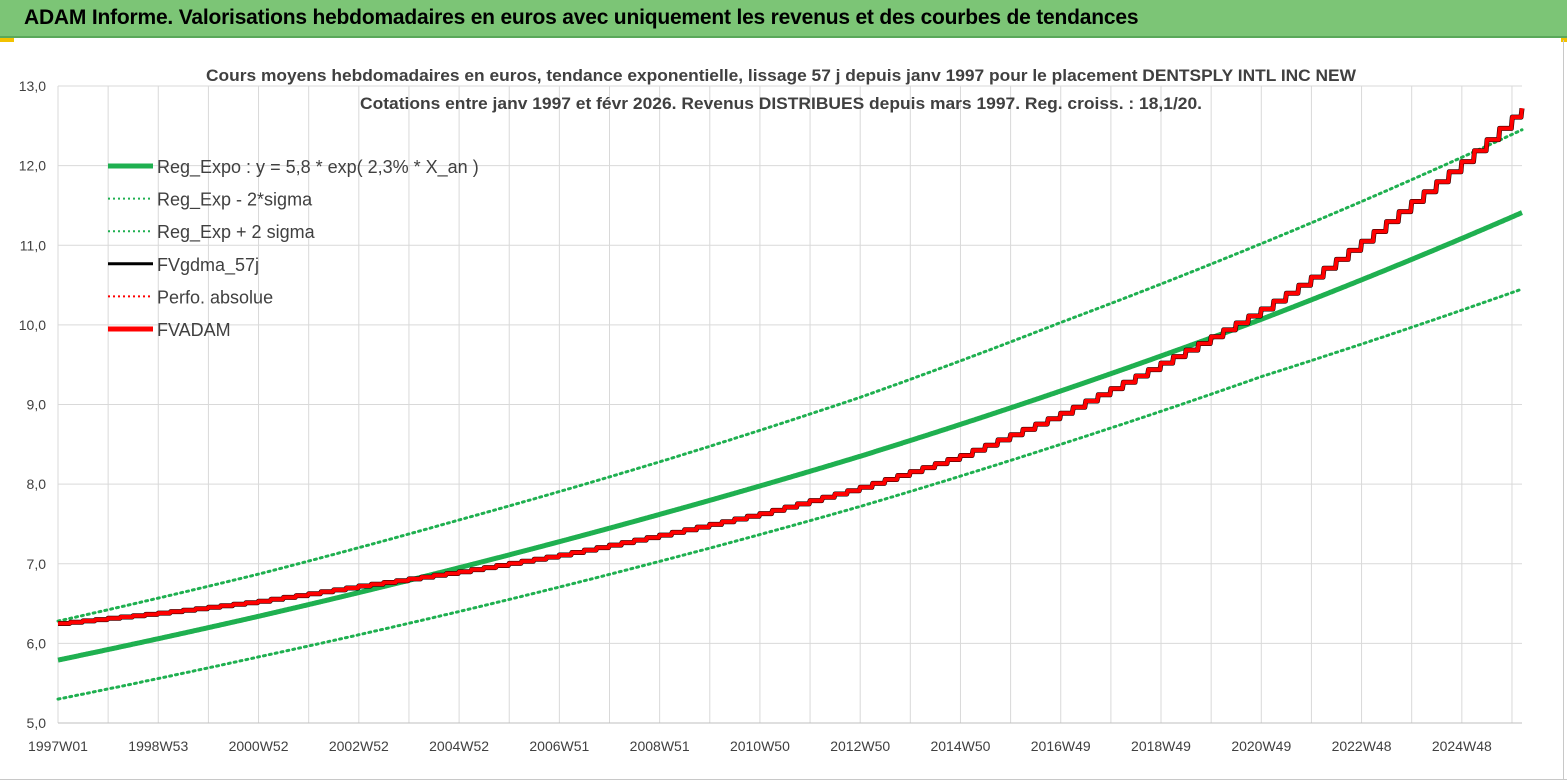 The height and width of the screenshot is (783, 1567). What do you see at coordinates (58, 746) in the screenshot?
I see `x-tick-label: 1997W01` at bounding box center [58, 746].